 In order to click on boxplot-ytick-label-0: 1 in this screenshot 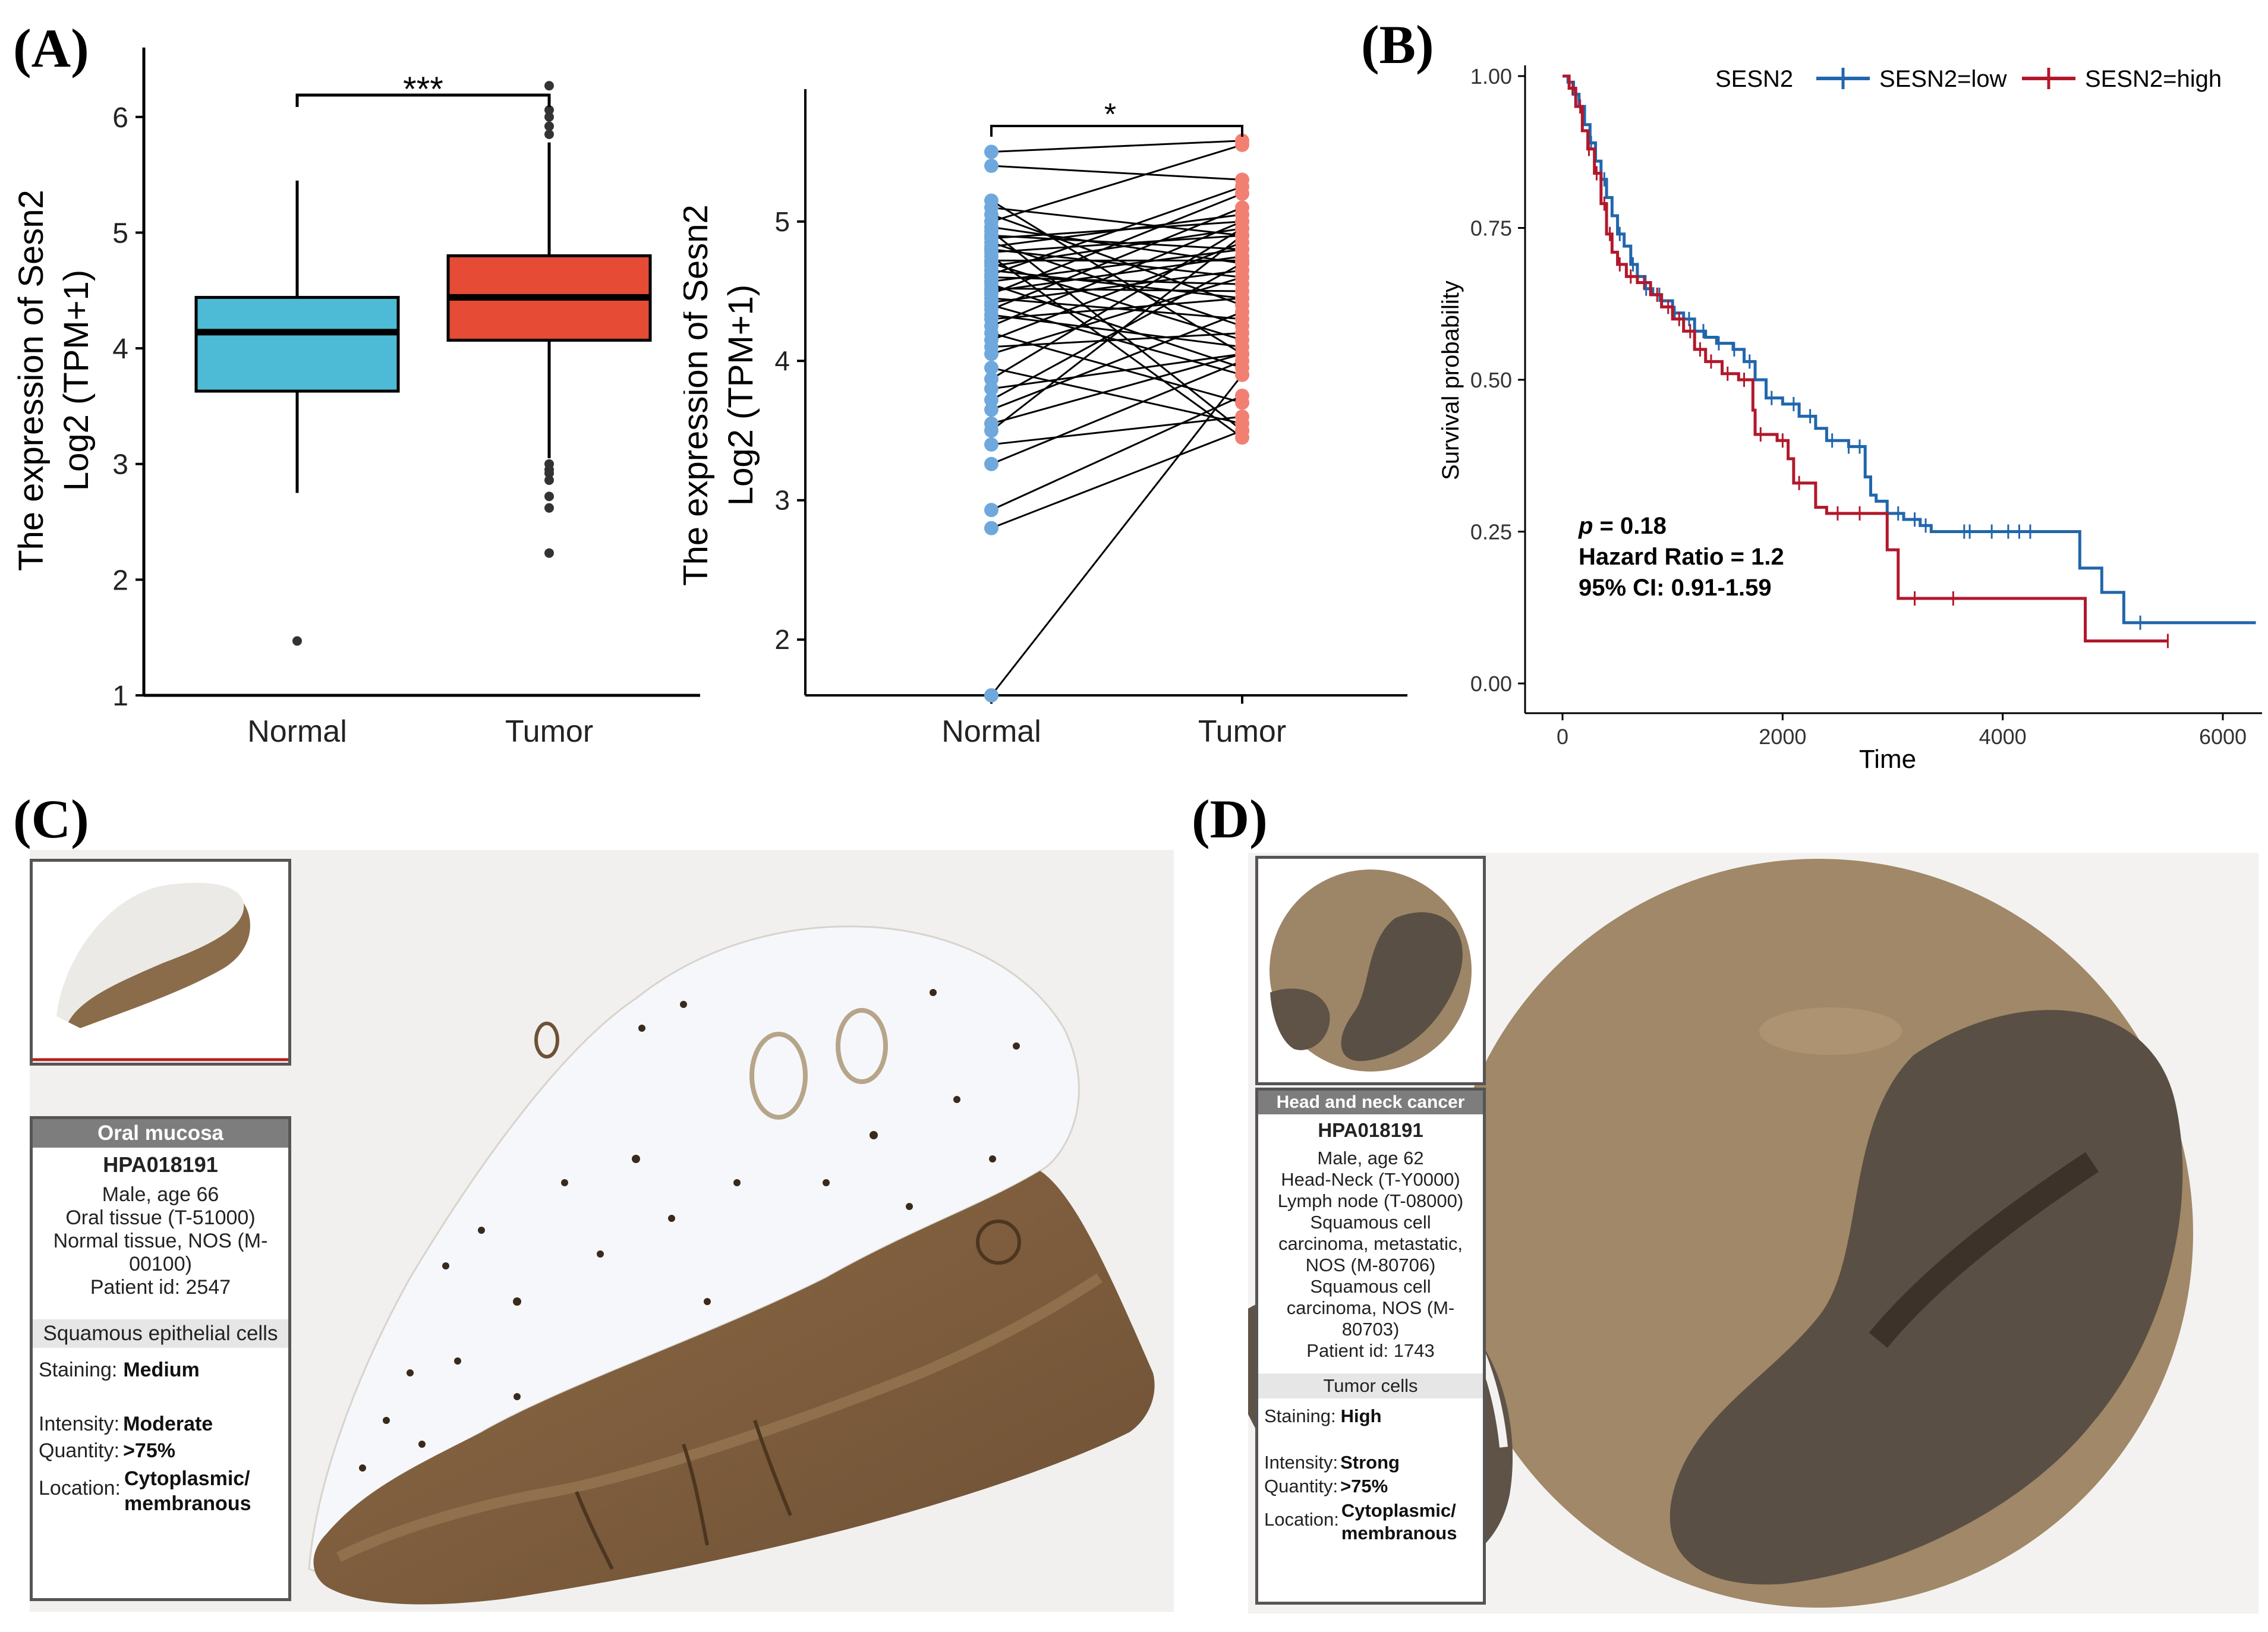, I will do `click(120, 696)`.